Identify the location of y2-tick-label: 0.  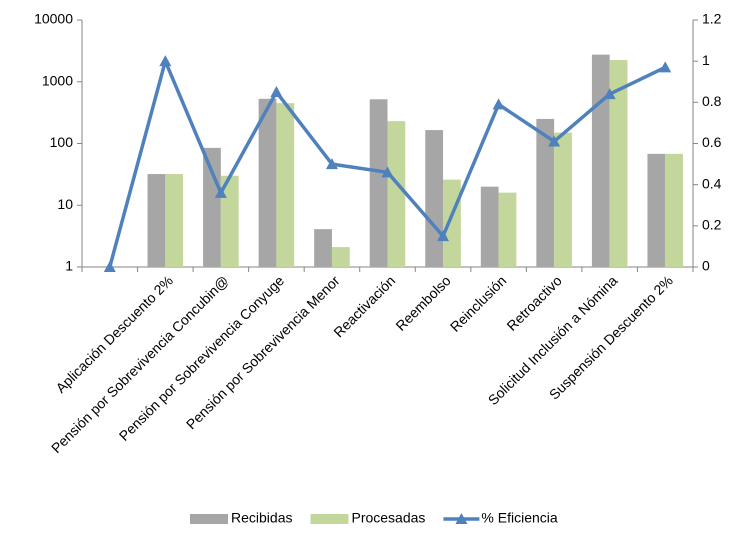
(706, 266).